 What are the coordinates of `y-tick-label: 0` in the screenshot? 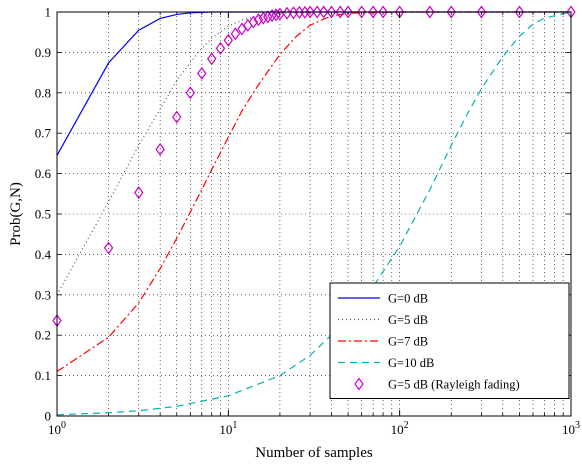 It's located at (48, 416).